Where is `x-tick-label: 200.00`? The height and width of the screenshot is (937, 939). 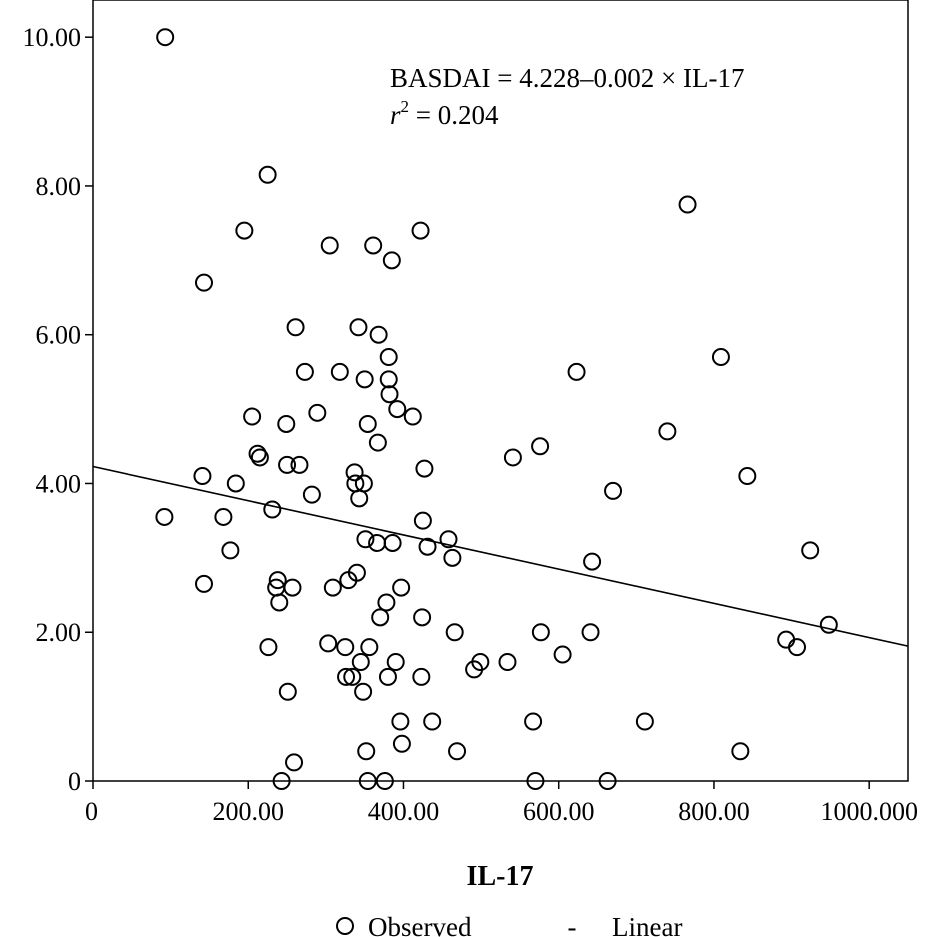 x-tick-label: 200.00 is located at coordinates (248, 811).